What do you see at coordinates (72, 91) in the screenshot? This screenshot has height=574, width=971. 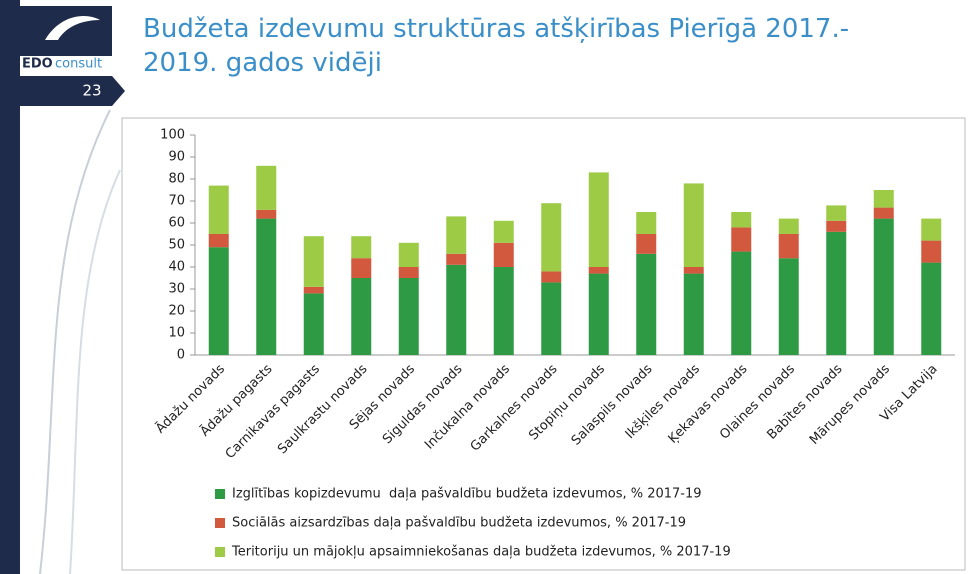 I see `number-box` at bounding box center [72, 91].